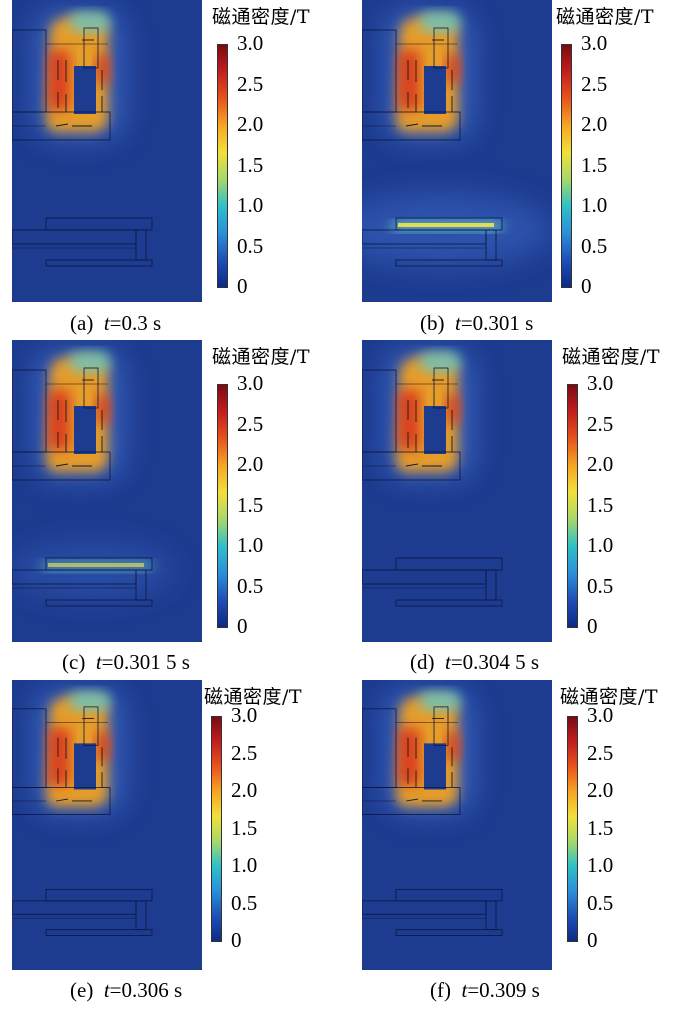 The width and height of the screenshot is (700, 1010). What do you see at coordinates (82, 990) in the screenshot?
I see `caption-label: (e)` at bounding box center [82, 990].